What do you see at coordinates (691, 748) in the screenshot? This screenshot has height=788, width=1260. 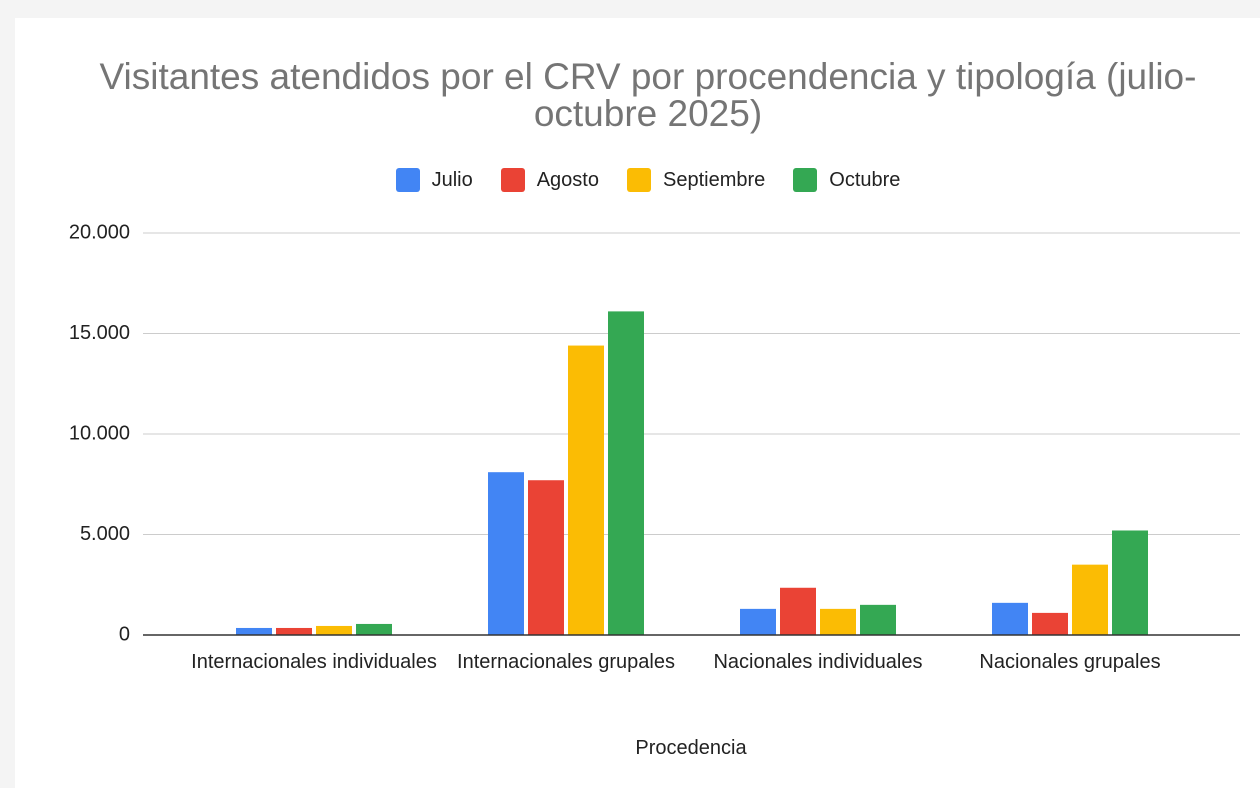 I see `x-axis-title: Procedencia` at bounding box center [691, 748].